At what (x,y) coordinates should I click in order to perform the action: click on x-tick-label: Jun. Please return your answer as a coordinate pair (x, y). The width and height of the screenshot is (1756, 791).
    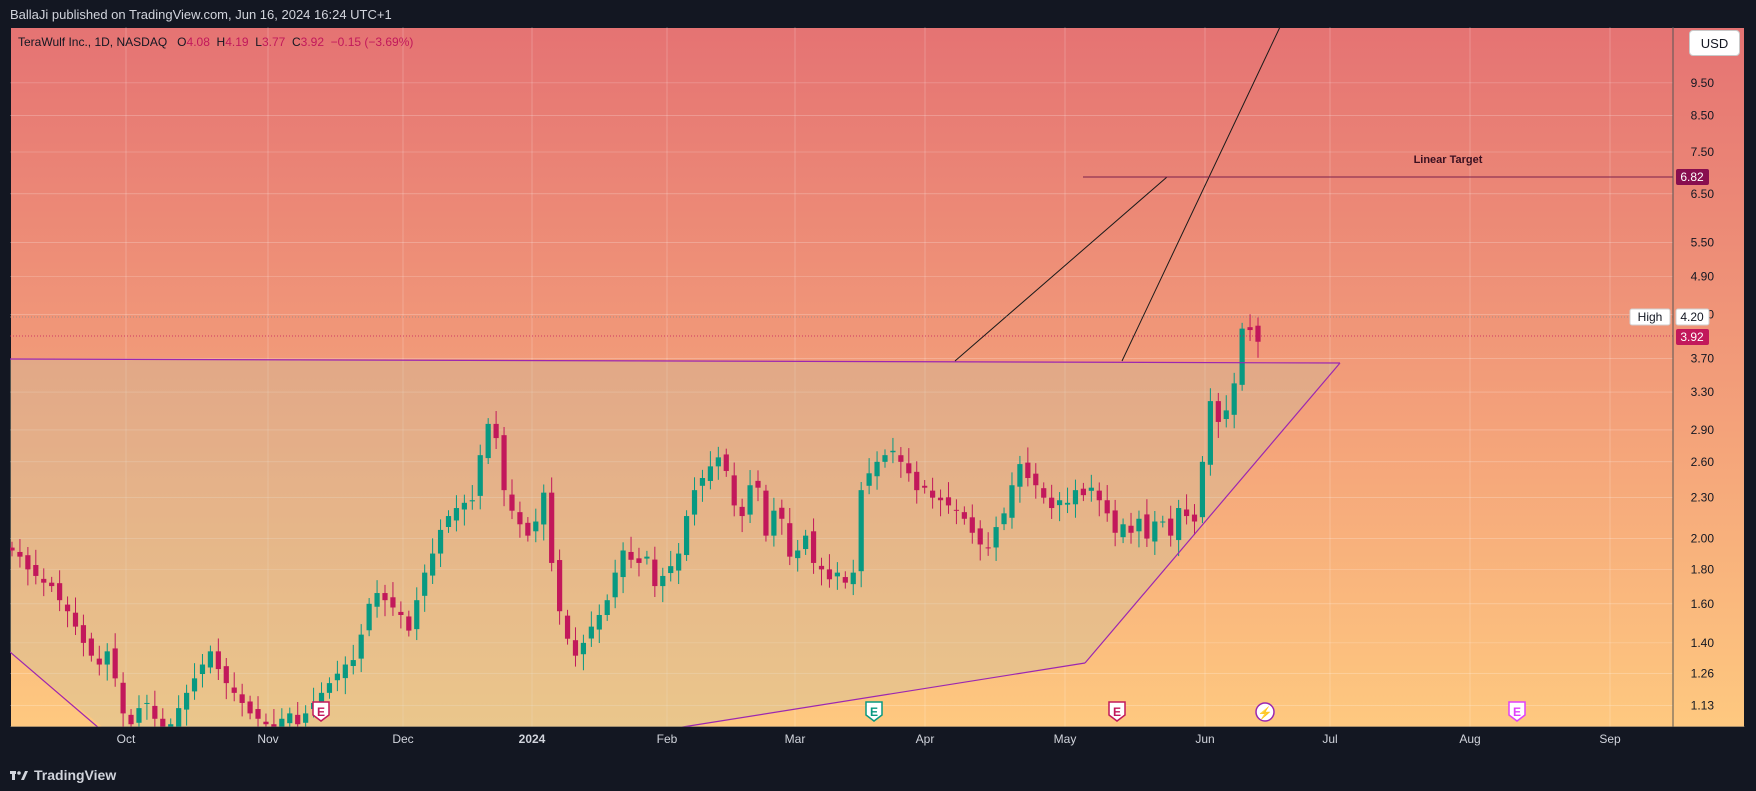
    Looking at the image, I should click on (1204, 739).